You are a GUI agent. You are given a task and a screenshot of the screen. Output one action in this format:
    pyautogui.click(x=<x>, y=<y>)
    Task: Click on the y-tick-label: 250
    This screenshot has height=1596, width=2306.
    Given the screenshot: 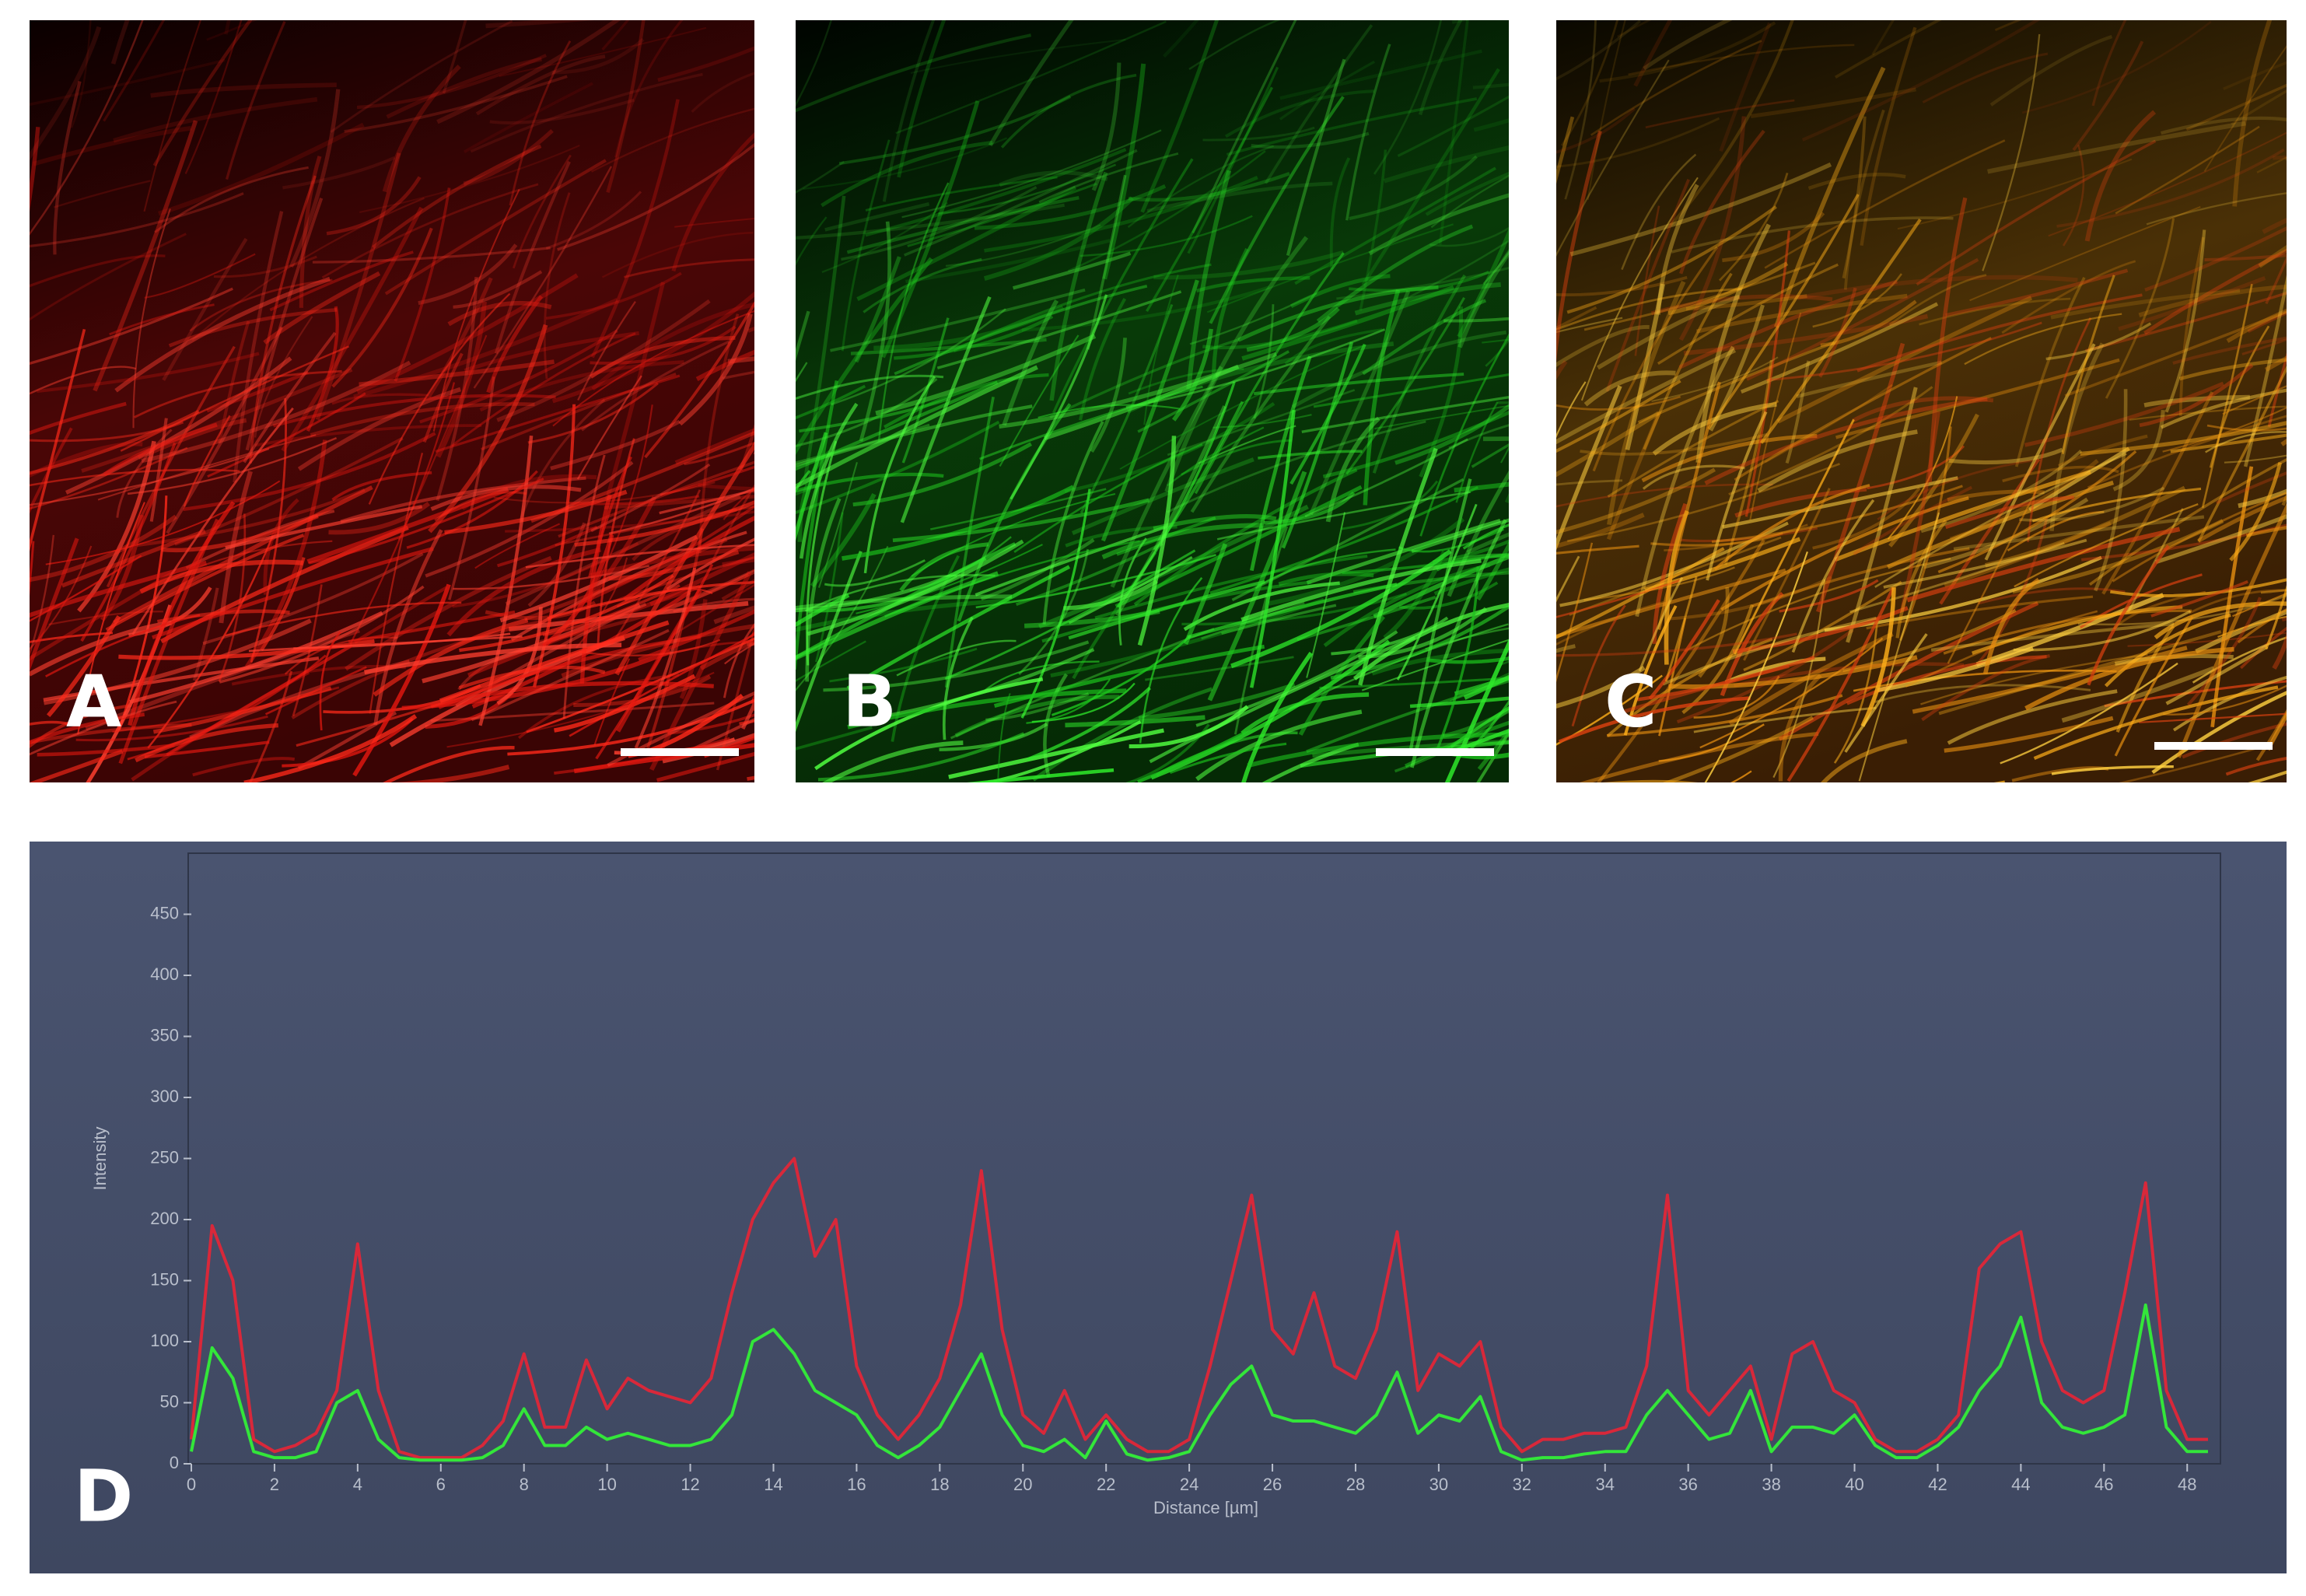 What is the action you would take?
    pyautogui.click(x=164, y=1157)
    